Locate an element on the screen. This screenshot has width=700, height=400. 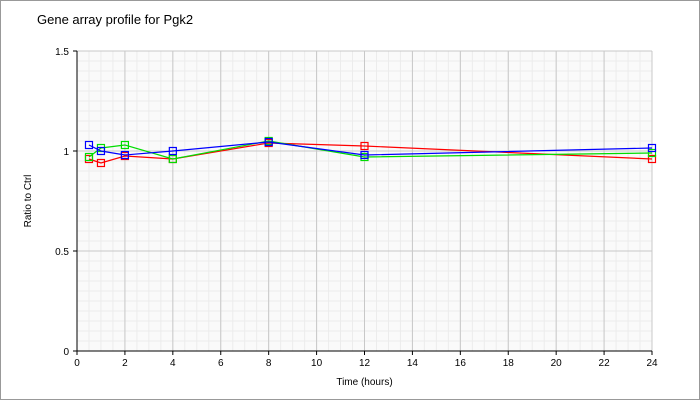
y-axis-label: Ratio to Ctrl is located at coordinates (28, 201).